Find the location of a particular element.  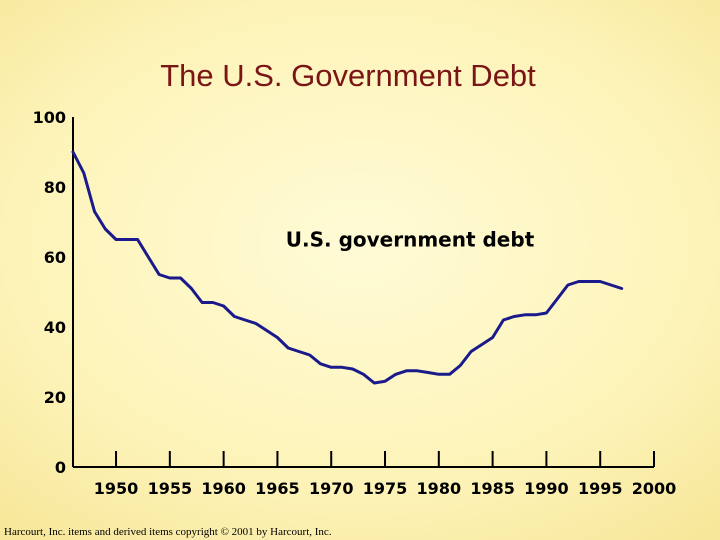

x-tick-label: 1955 is located at coordinates (170, 488).